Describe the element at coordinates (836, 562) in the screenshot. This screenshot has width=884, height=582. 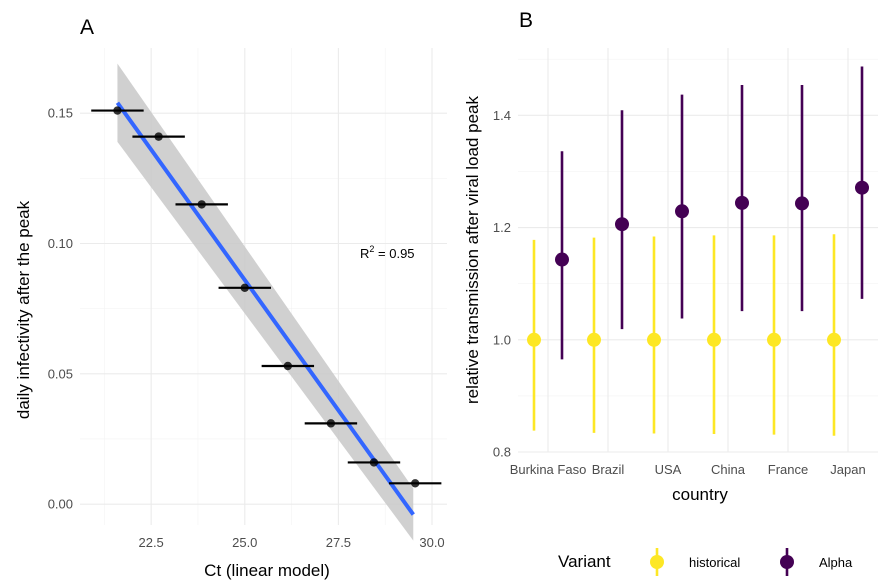
I see `legend-label: Alpha` at that location.